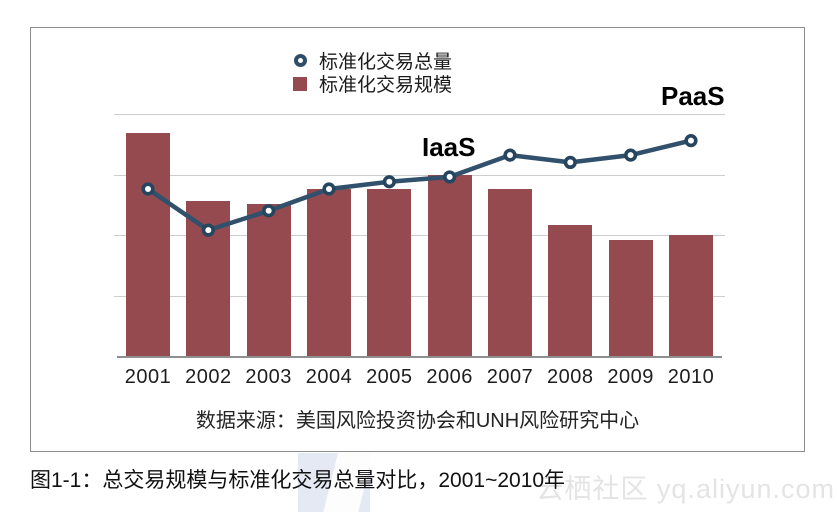 The height and width of the screenshot is (512, 839). I want to click on x-label-2010: 2010, so click(691, 377).